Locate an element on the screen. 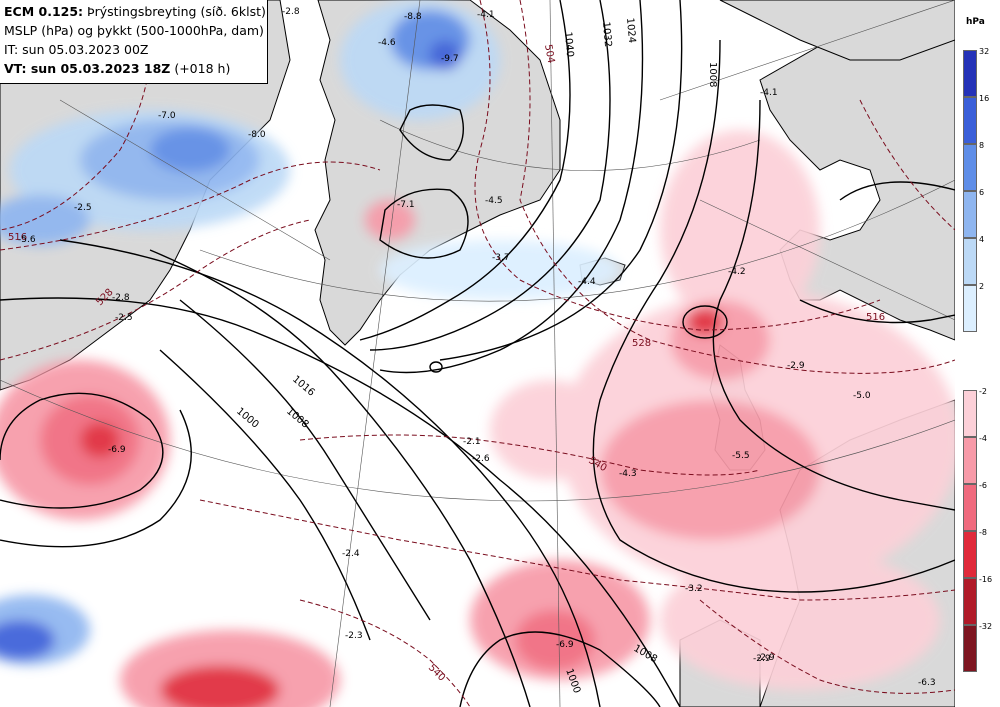 Image resolution: width=1000 pixels, height=707 pixels. svg-text: -5.0 is located at coordinates (862, 396).